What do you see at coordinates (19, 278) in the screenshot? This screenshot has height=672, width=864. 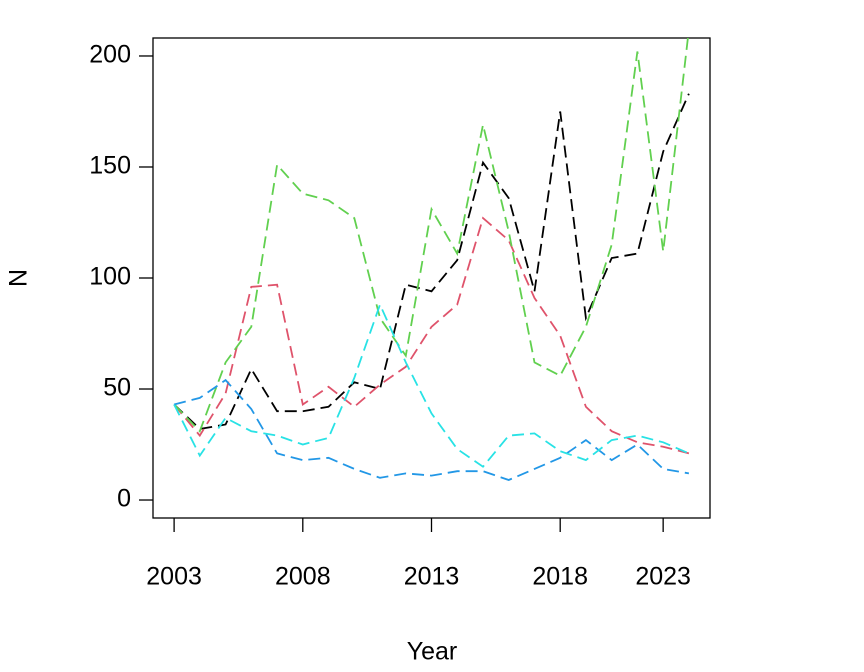 I see `y-axis-label: N` at bounding box center [19, 278].